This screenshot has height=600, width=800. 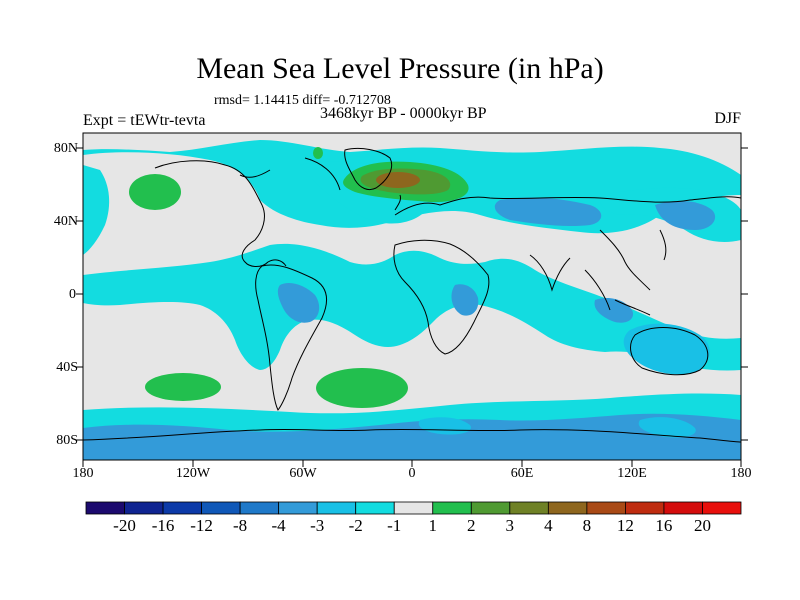 I want to click on coastline-south-america, so click(x=291, y=337).